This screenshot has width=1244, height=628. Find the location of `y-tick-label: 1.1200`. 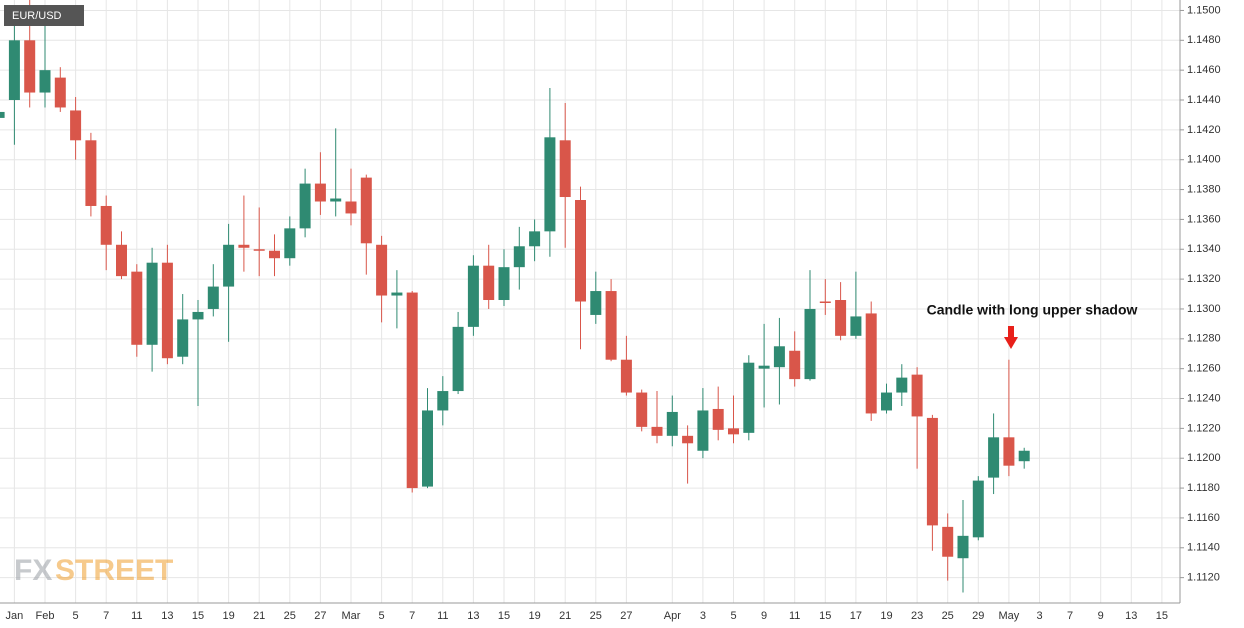

y-tick-label: 1.1200 is located at coordinates (1204, 458).